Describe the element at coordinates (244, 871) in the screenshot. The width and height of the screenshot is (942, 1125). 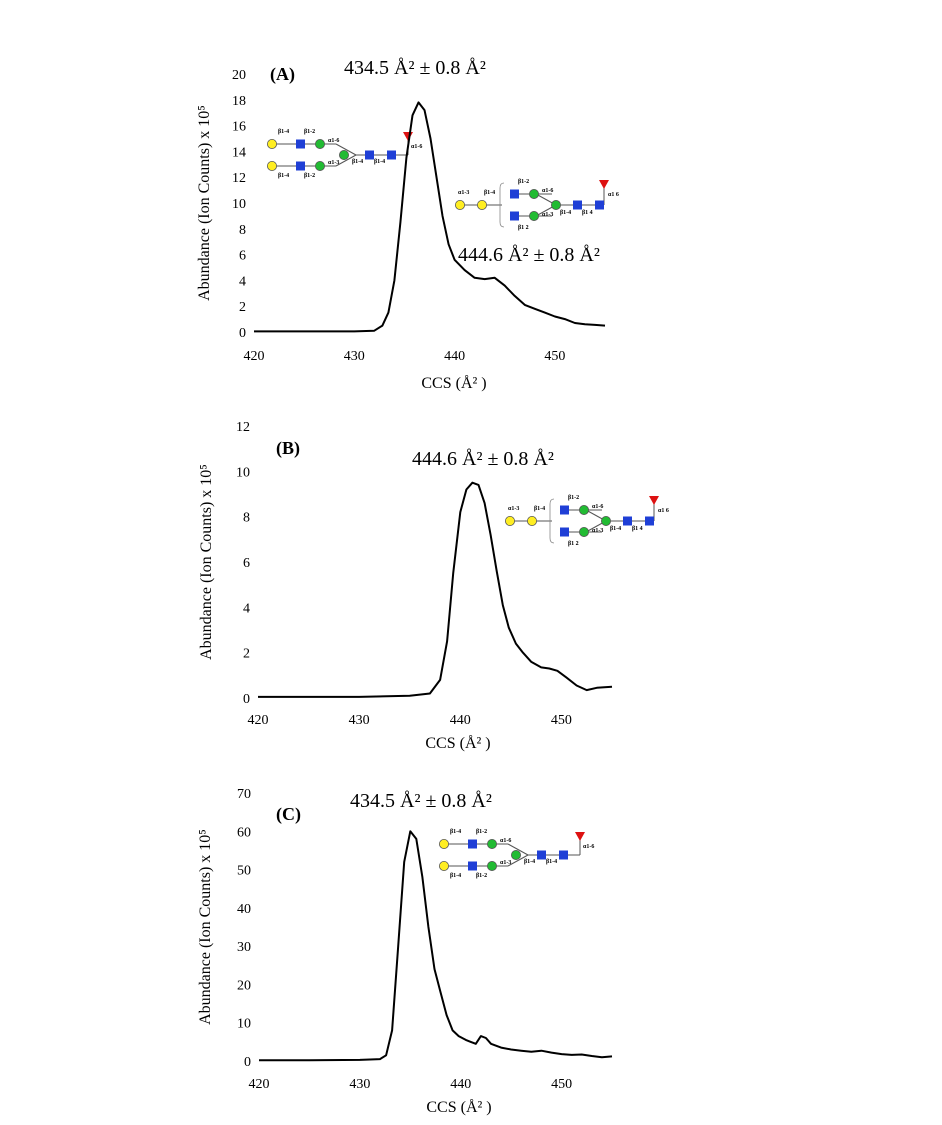
I see `y-tick-label: 50` at that location.